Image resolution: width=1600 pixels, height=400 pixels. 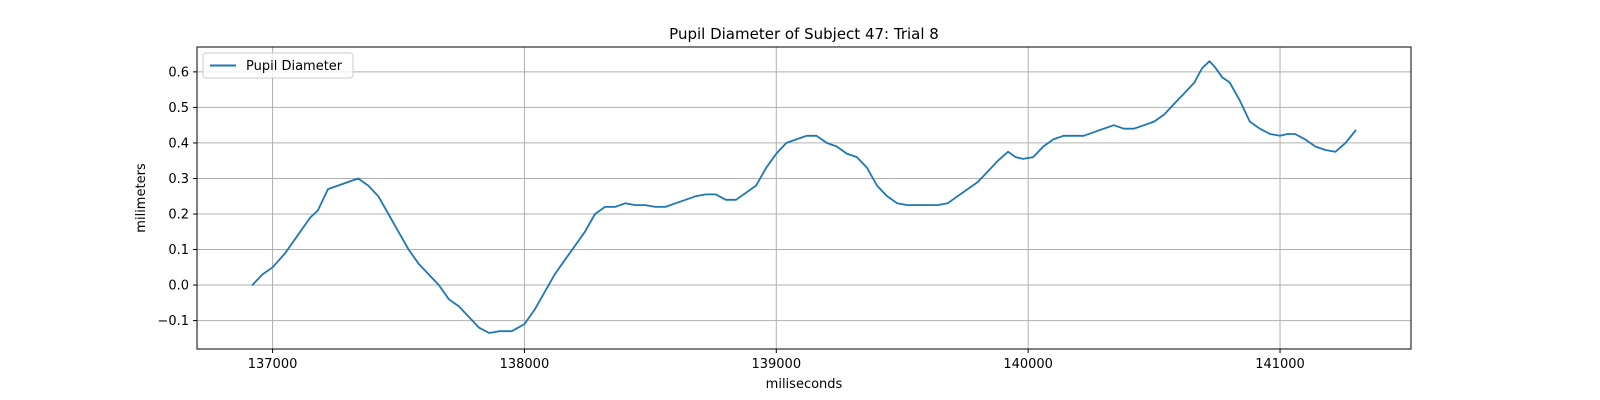 What do you see at coordinates (273, 364) in the screenshot?
I see `x-tick-label: 137000` at bounding box center [273, 364].